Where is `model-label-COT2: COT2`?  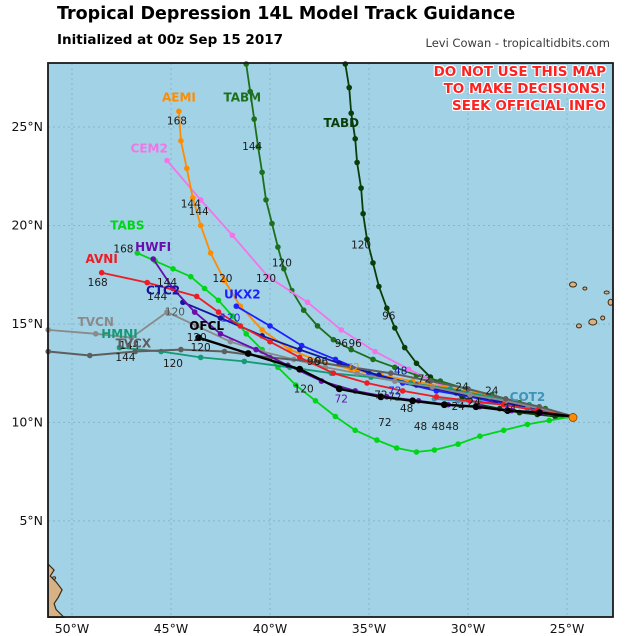 model-label-COT2: COT2 is located at coordinates (528, 397).